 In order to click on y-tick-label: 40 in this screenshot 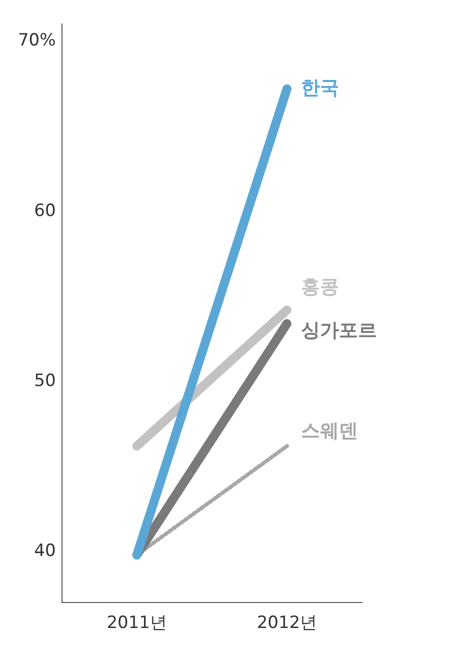, I will do `click(45, 550)`.